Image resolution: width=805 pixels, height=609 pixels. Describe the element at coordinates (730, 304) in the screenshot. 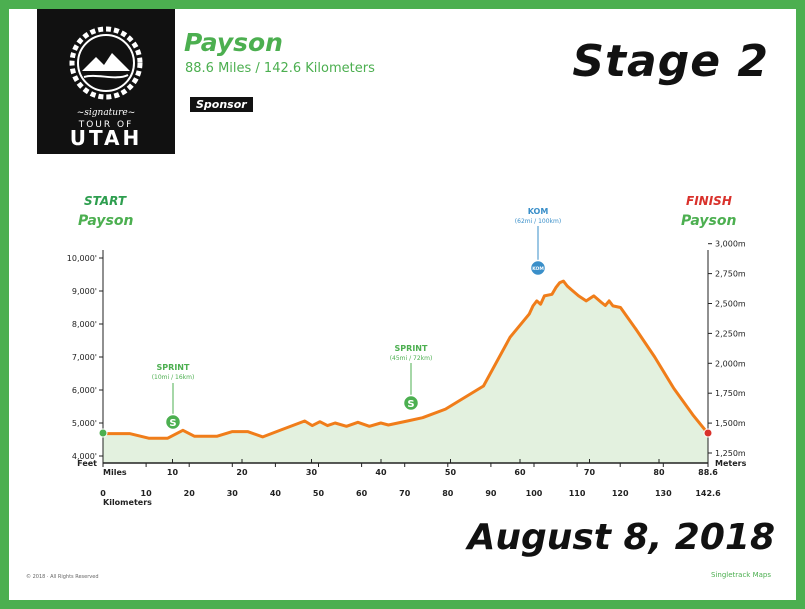

I see `meter-tick-label: 2,500m` at that location.